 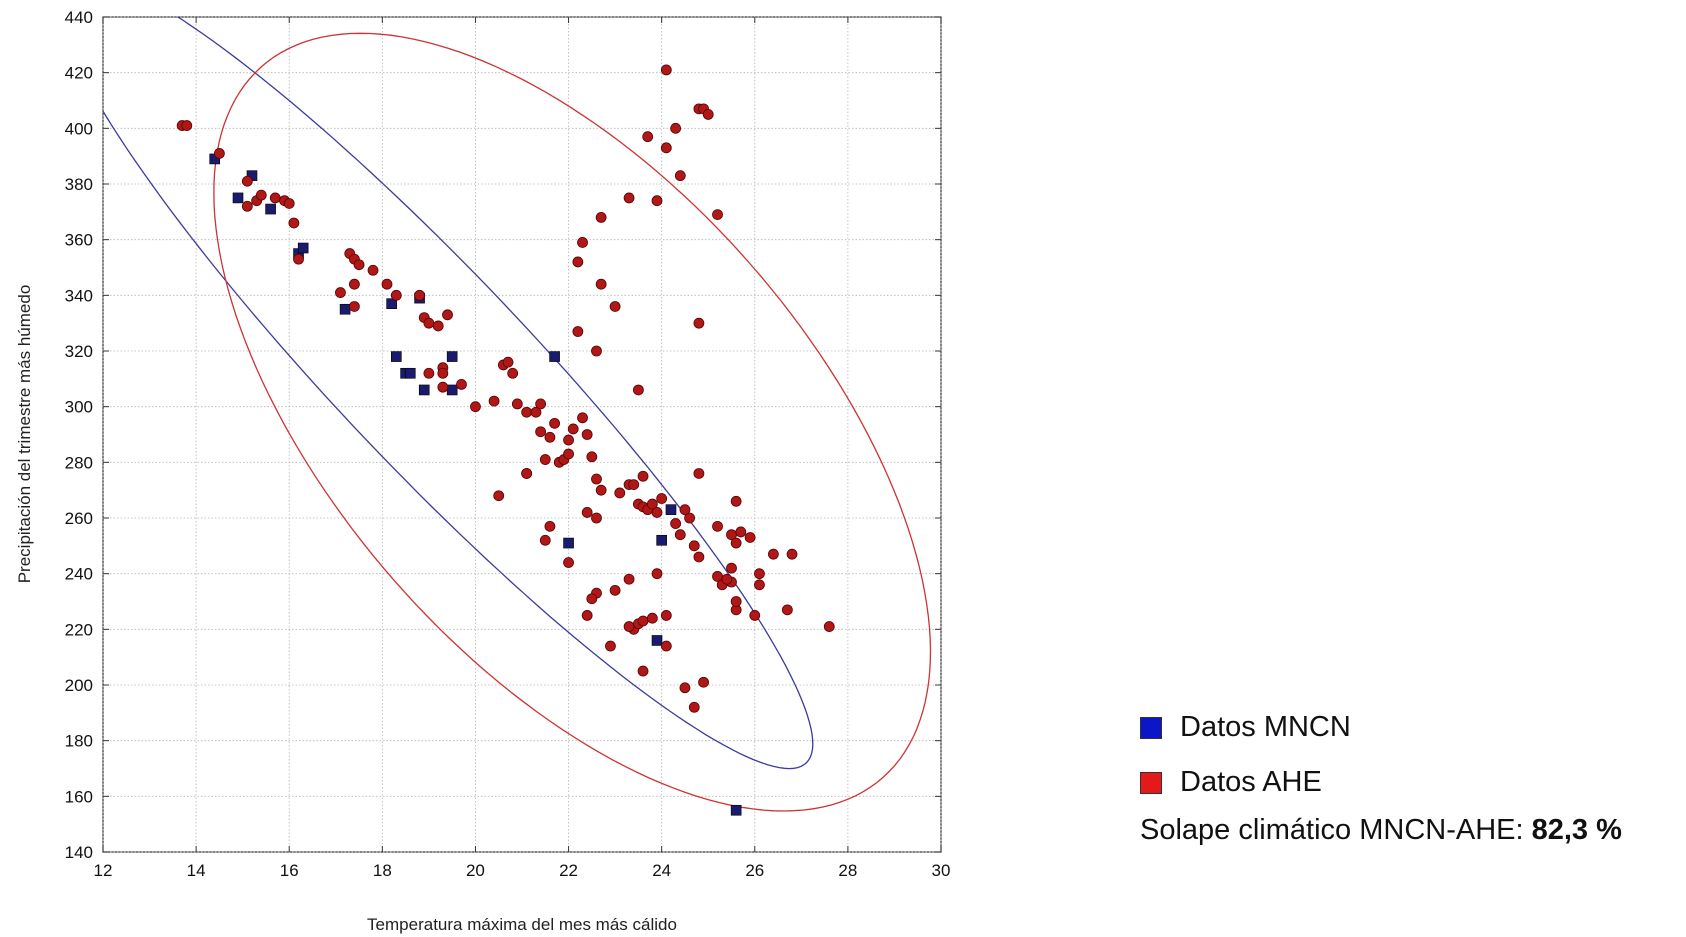 I want to click on y-tick-label: 300, so click(x=79, y=407).